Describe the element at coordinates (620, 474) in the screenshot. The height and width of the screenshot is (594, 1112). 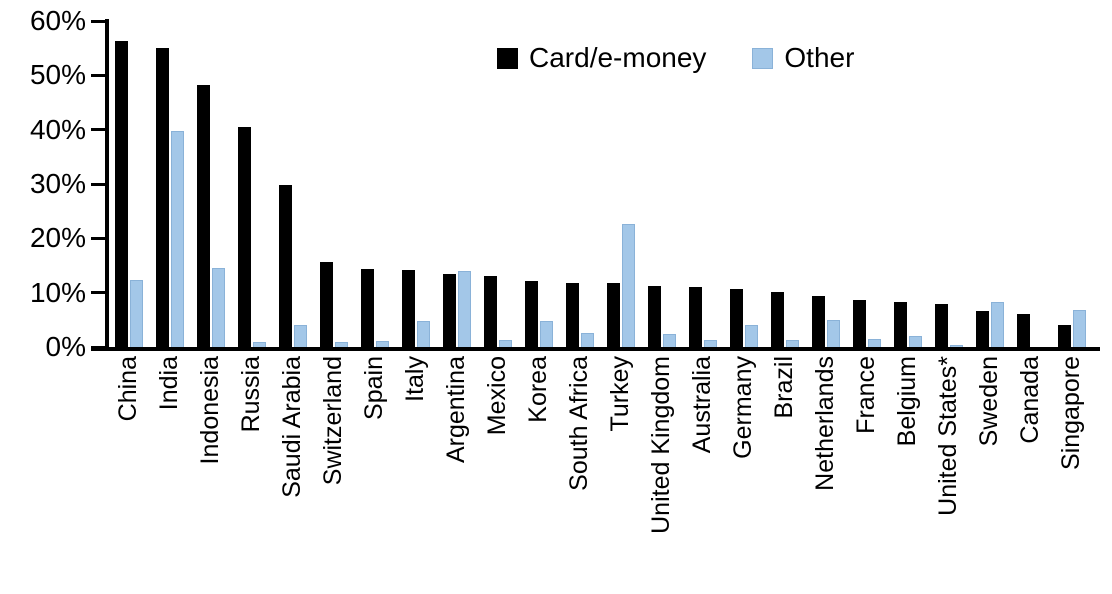
I see `x-label-cell: Turkey` at that location.